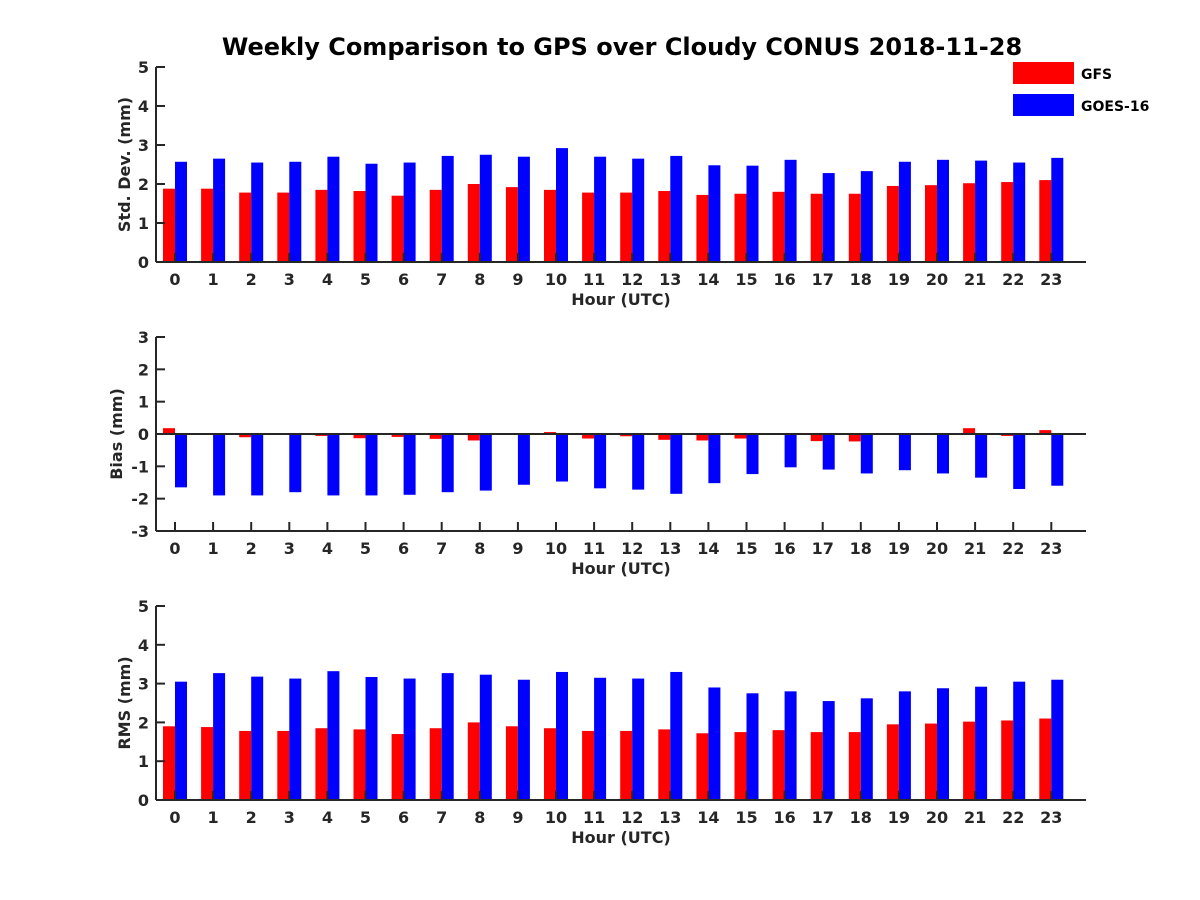 This screenshot has width=1200, height=900. Describe the element at coordinates (828, 452) in the screenshot. I see `bias-bar-goes-16-h17` at that location.